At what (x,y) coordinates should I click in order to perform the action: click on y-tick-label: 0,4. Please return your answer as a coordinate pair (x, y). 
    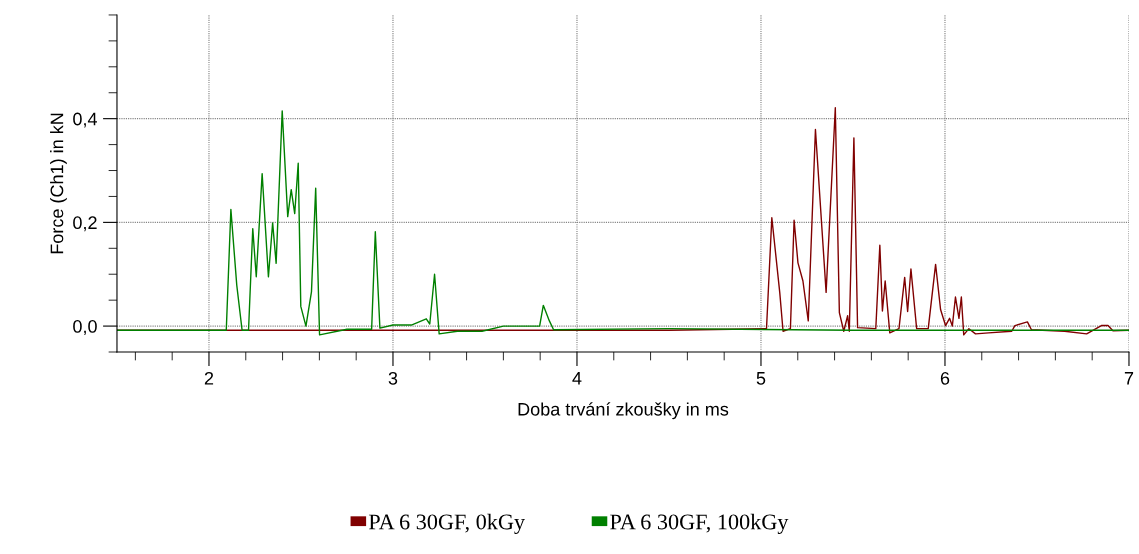
    Looking at the image, I should click on (85, 120).